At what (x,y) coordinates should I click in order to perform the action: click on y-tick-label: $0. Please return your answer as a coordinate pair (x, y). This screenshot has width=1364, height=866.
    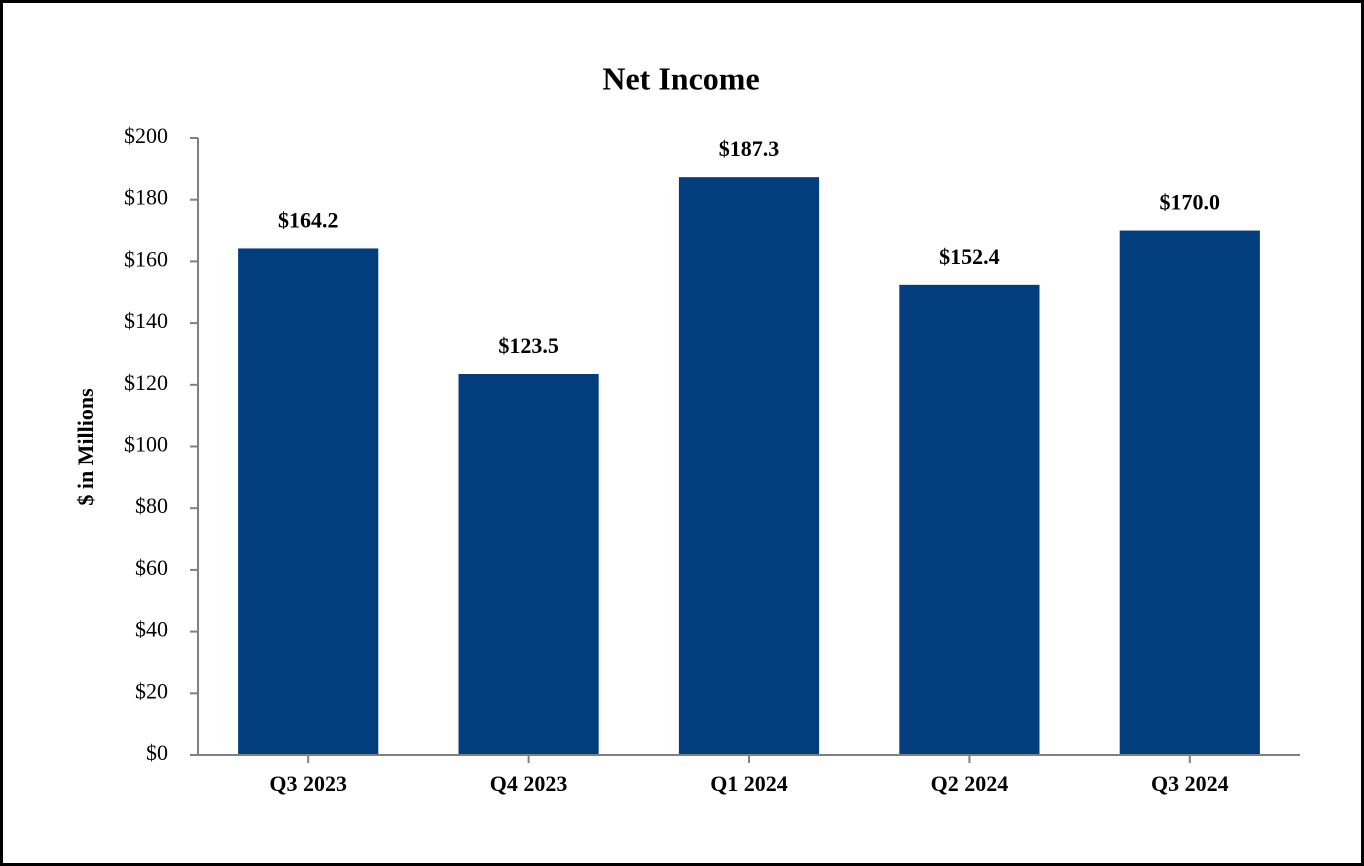
    Looking at the image, I should click on (157, 752).